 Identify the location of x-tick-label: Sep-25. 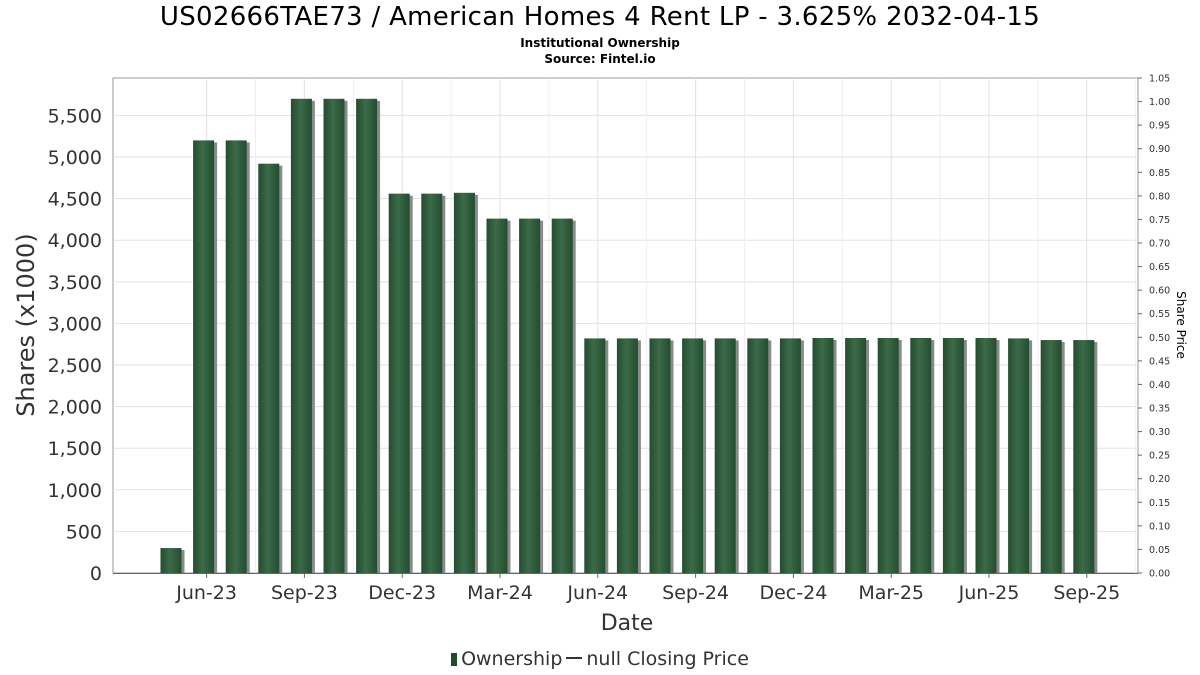
(1086, 593).